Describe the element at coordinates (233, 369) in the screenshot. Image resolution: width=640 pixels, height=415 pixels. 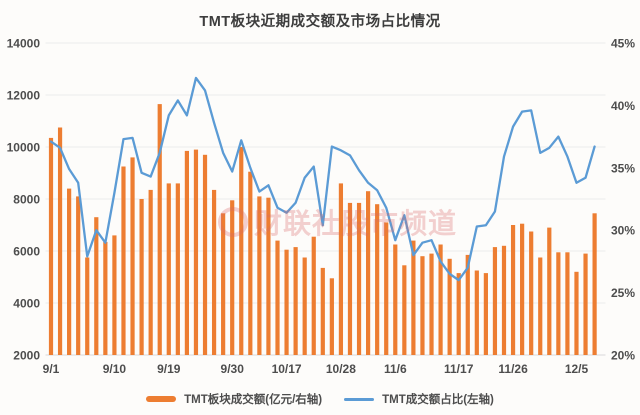
I see `x-axis-tick: 9/30` at that location.